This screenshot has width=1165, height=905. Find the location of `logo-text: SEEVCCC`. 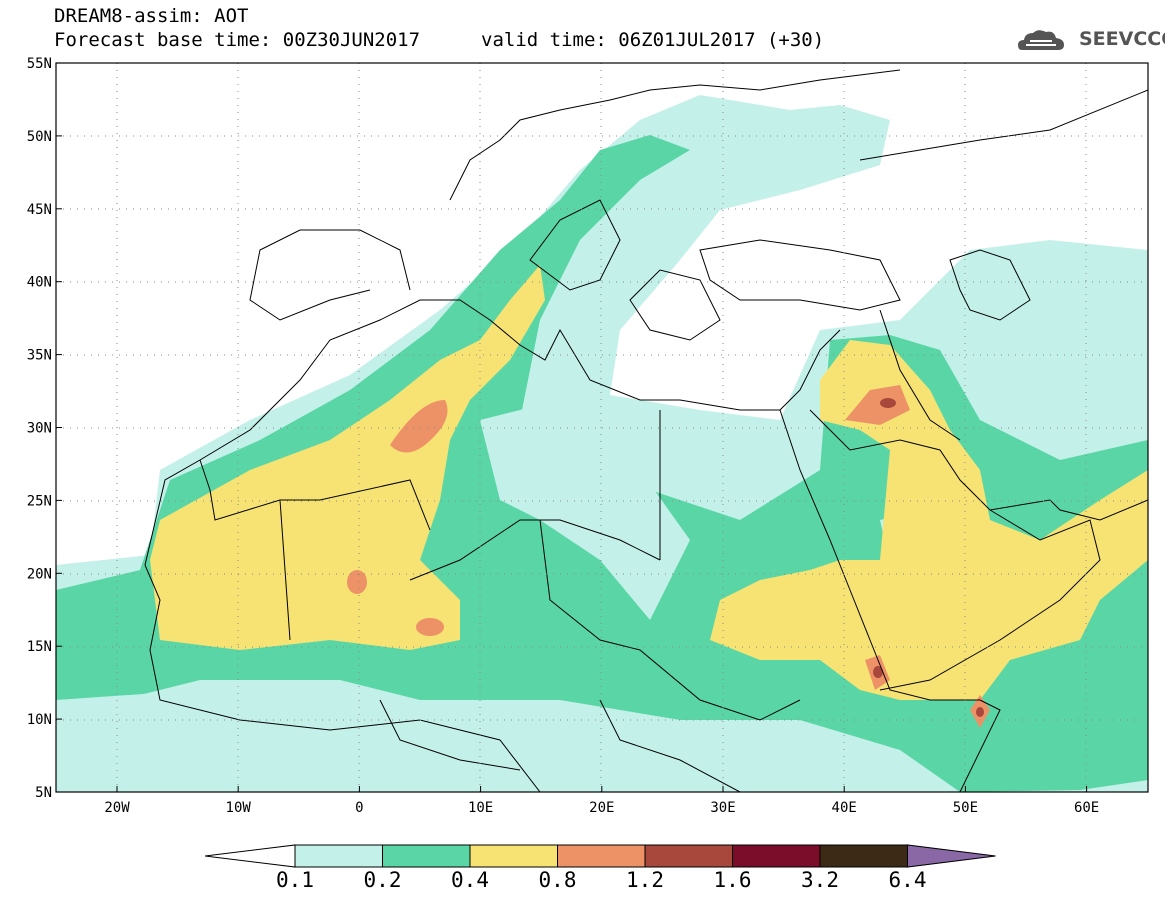

logo-text: SEEVCCC is located at coordinates (1122, 39).